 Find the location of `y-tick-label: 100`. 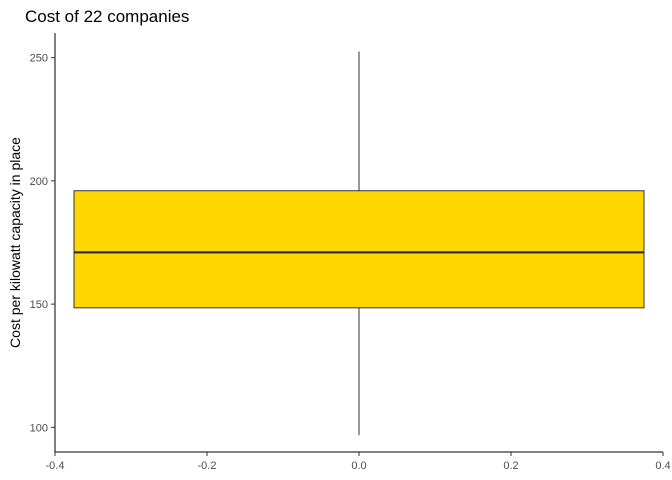

y-tick-label: 100 is located at coordinates (39, 428).